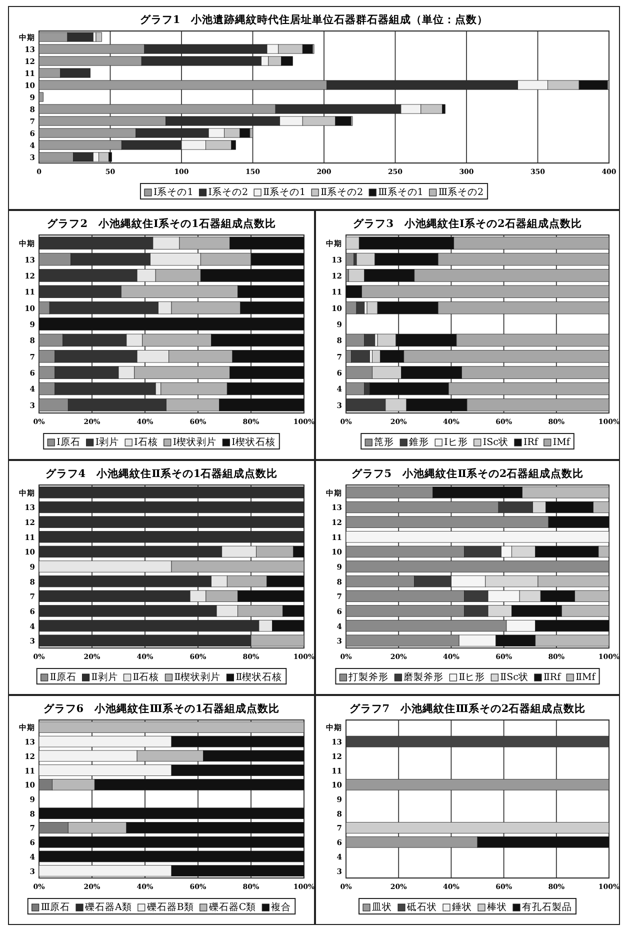 The width and height of the screenshot is (628, 930). What do you see at coordinates (467, 708) in the screenshot?
I see `chart-title: グラフ7 小池縄紋住Ⅲ系その2石器組成点数比` at bounding box center [467, 708].